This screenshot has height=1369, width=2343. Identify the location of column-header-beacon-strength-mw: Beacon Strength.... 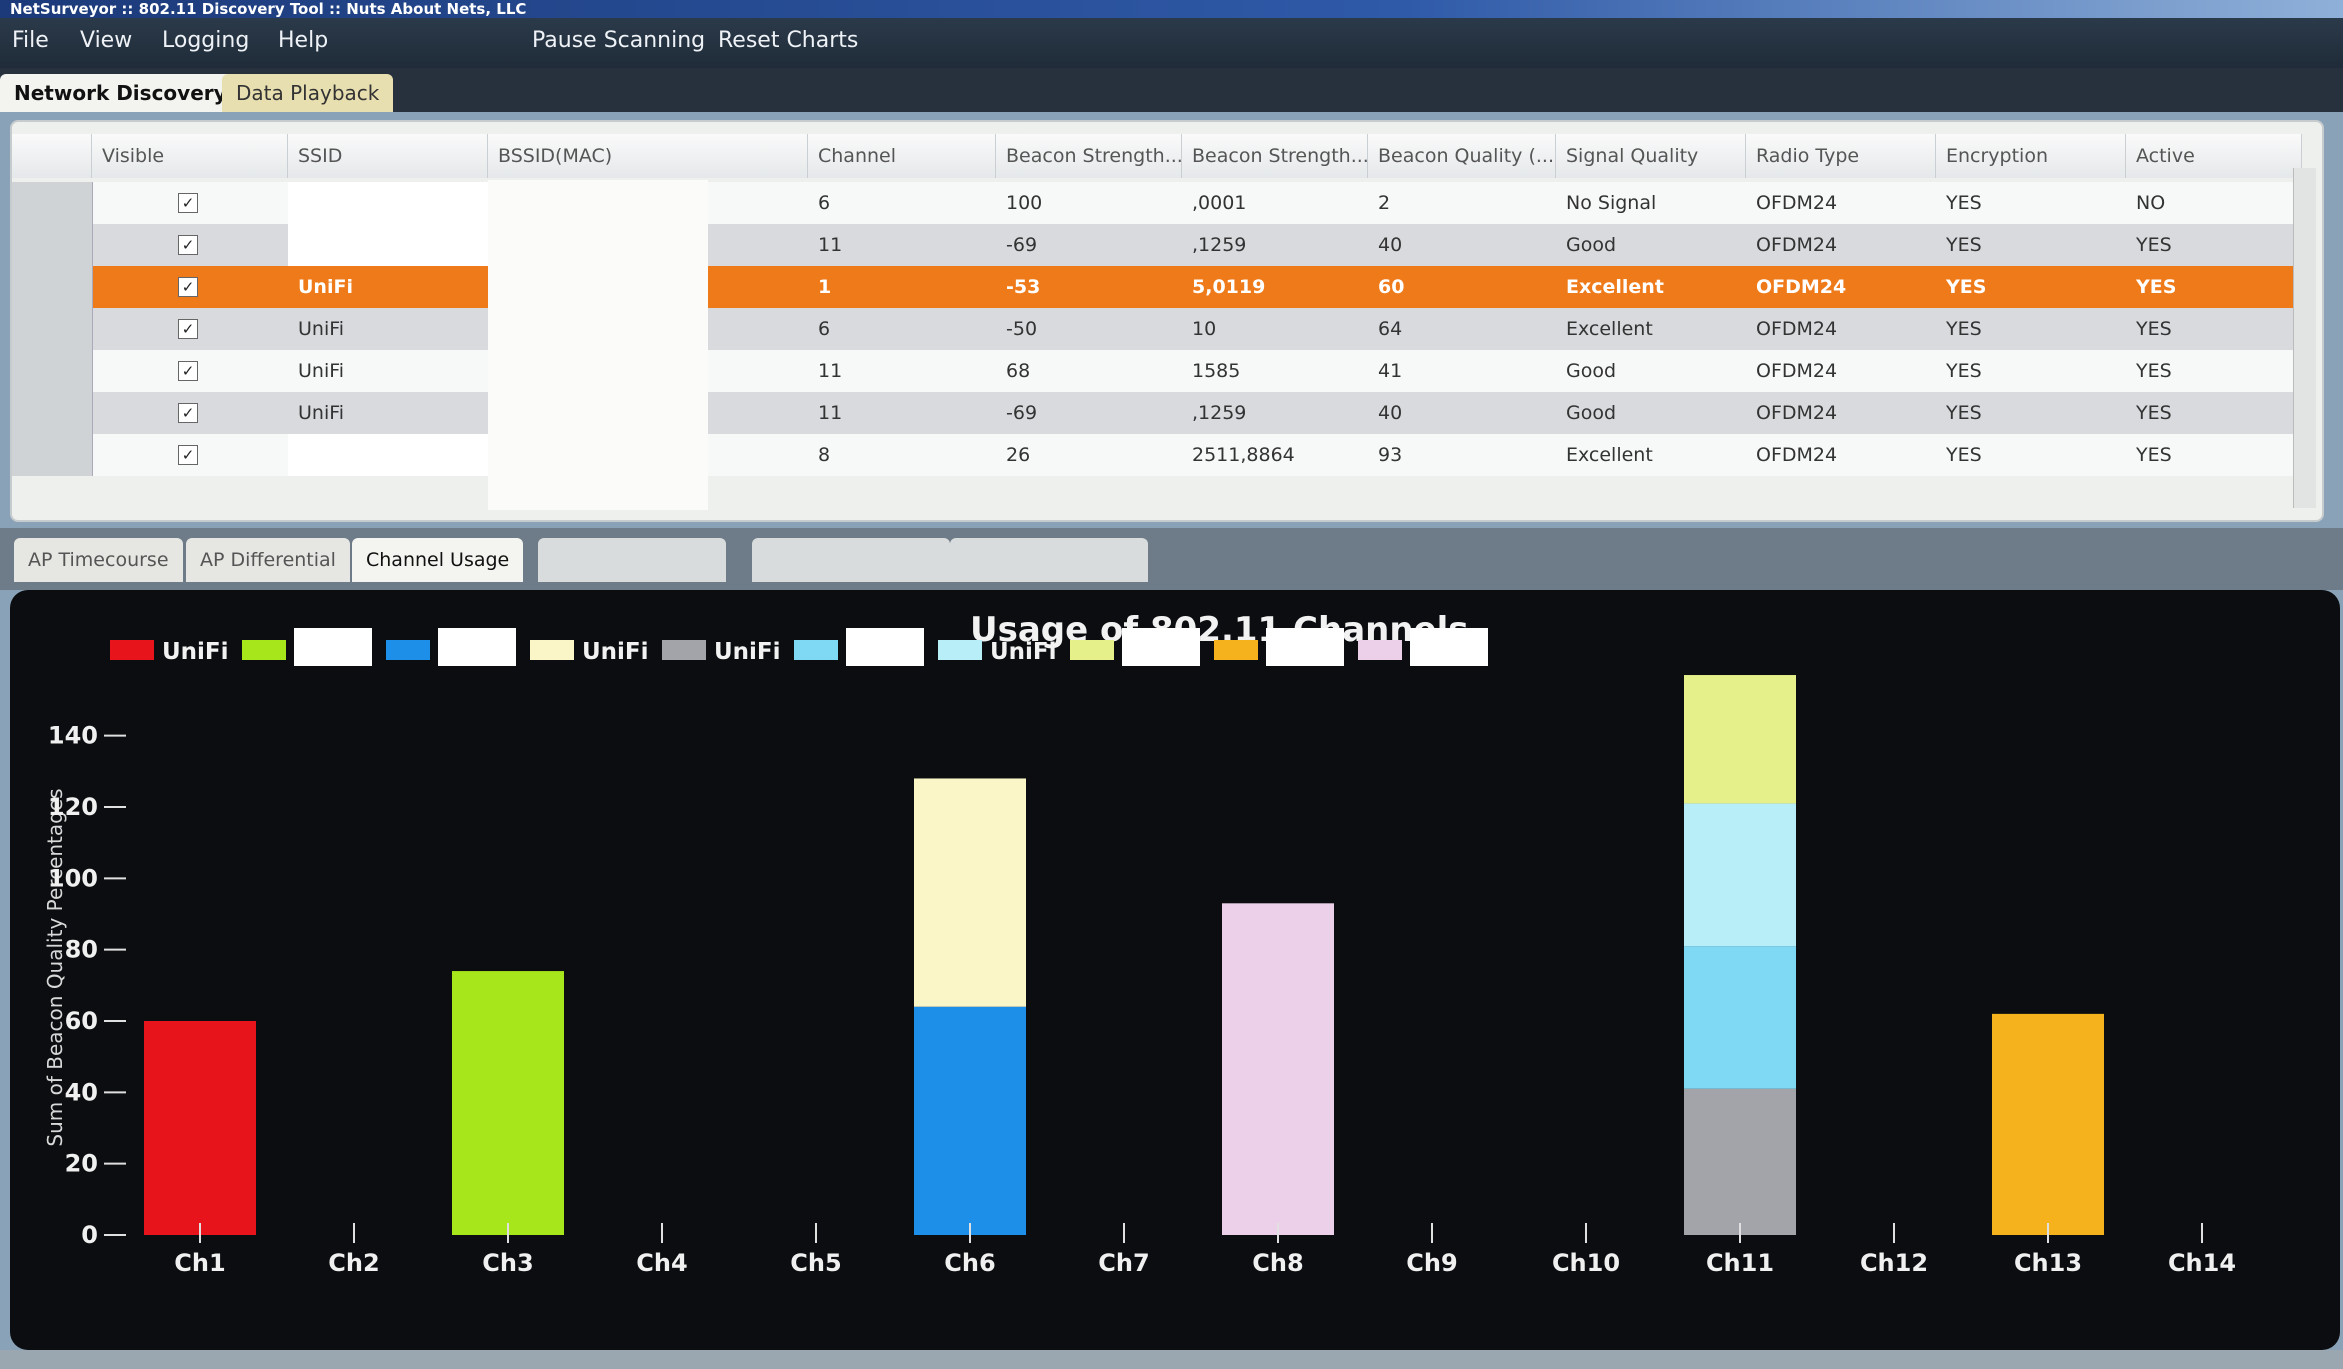
(1275, 156).